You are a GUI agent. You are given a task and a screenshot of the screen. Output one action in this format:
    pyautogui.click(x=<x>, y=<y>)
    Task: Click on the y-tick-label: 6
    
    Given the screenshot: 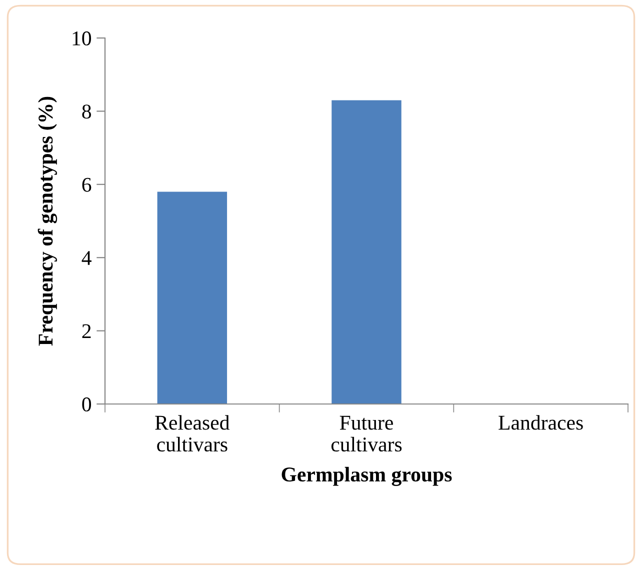 What is the action you would take?
    pyautogui.click(x=87, y=185)
    